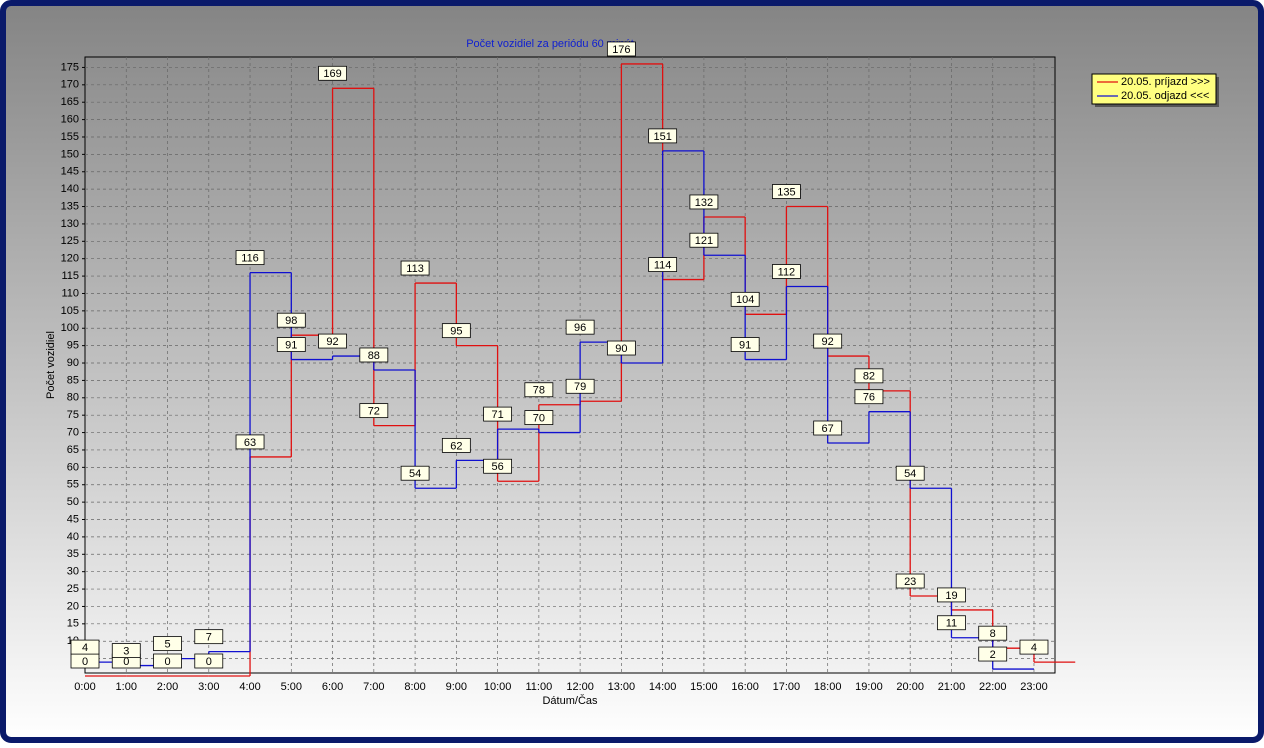 The width and height of the screenshot is (1264, 748). I want to click on y-tick-label: 40, so click(73, 537).